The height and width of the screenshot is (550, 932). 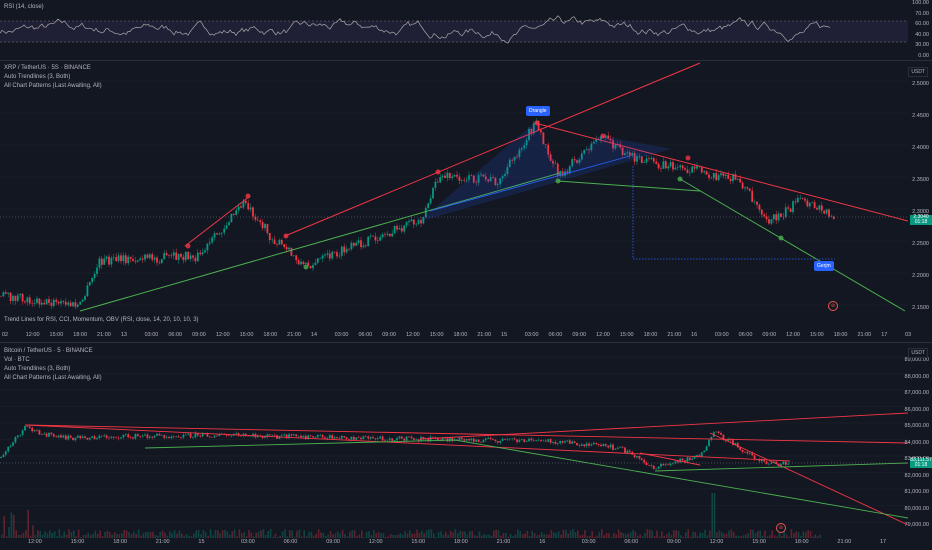 I want to click on btc-patterns-label: All Chart Patterns (Last Awaiting, All), so click(x=53, y=378).